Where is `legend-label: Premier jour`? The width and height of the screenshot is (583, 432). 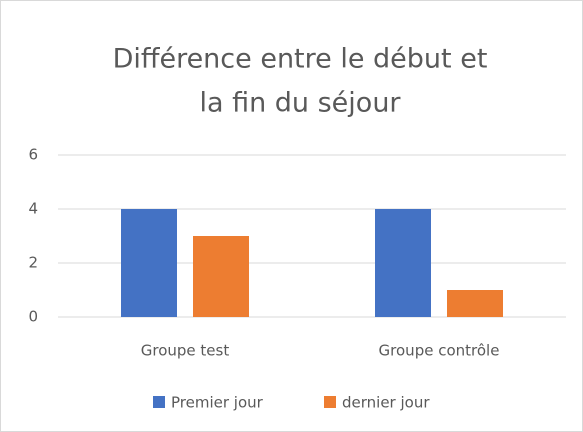 legend-label: Premier jour is located at coordinates (217, 403).